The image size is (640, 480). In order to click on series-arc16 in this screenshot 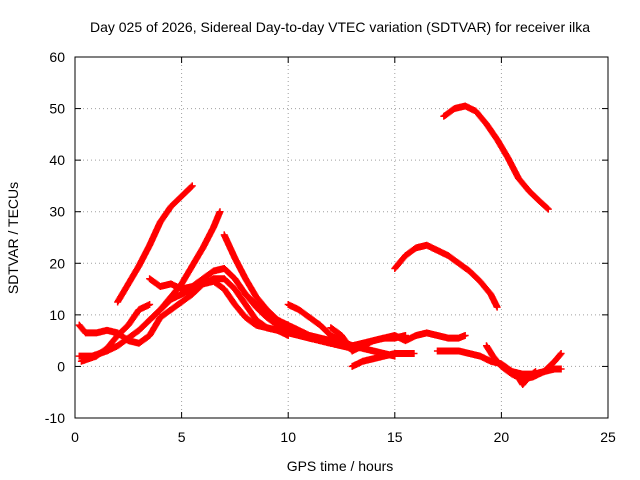, I will do `click(522, 376)`.